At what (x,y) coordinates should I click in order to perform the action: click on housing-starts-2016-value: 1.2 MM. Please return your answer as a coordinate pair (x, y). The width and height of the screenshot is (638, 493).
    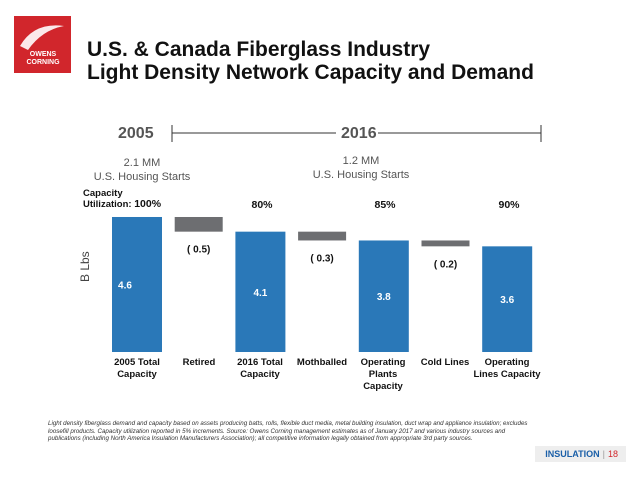
    Looking at the image, I should click on (361, 161).